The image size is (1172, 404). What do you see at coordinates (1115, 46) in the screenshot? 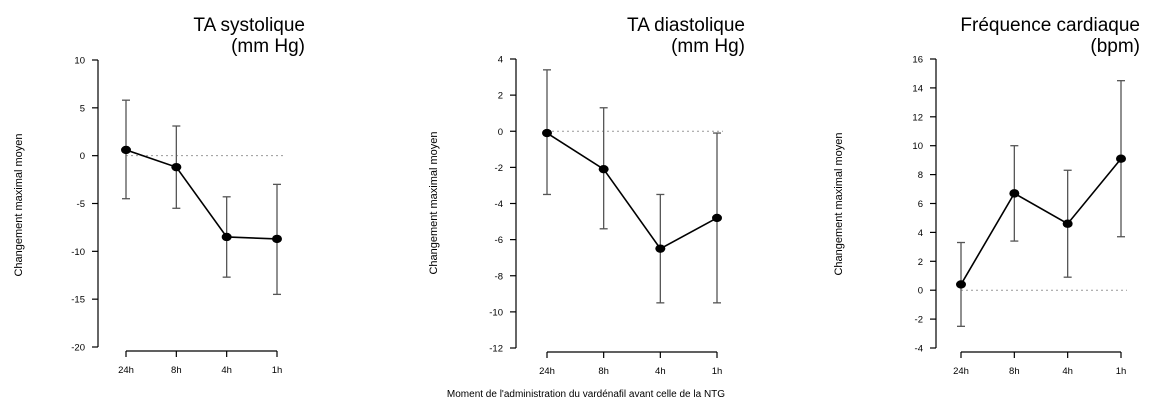
I see `chart-title-line: (bpm)` at bounding box center [1115, 46].